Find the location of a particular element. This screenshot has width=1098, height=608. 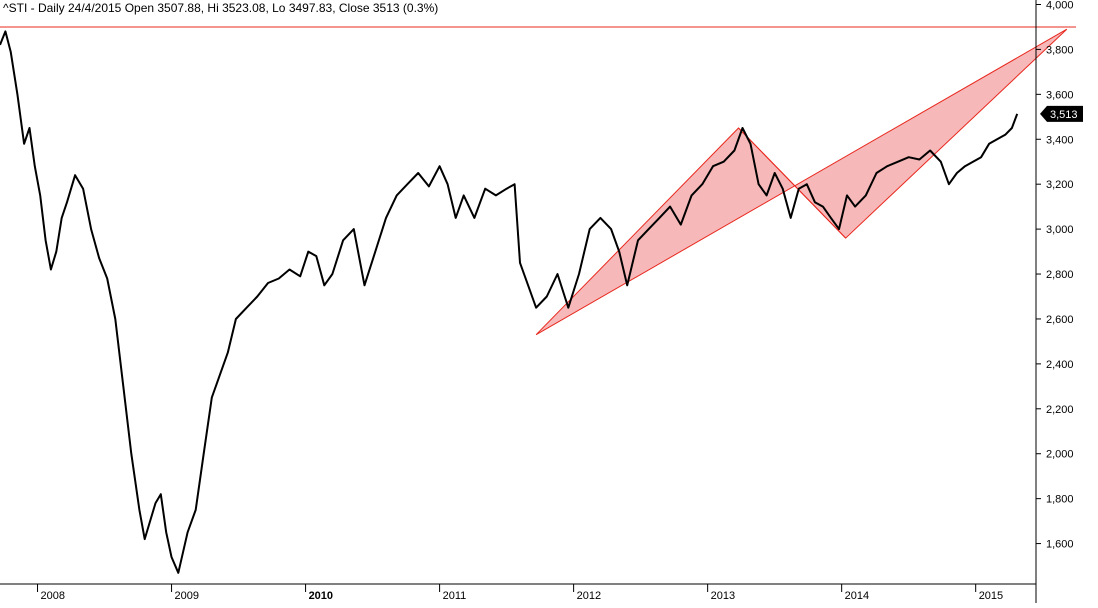

x-tick-label: 2010 is located at coordinates (321, 596).